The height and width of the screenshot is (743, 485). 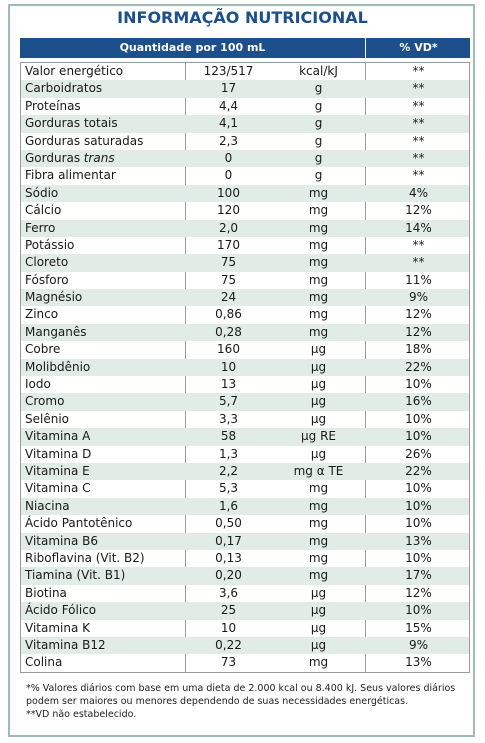 What do you see at coordinates (58, 488) in the screenshot?
I see `nutrient: Vitamina C` at bounding box center [58, 488].